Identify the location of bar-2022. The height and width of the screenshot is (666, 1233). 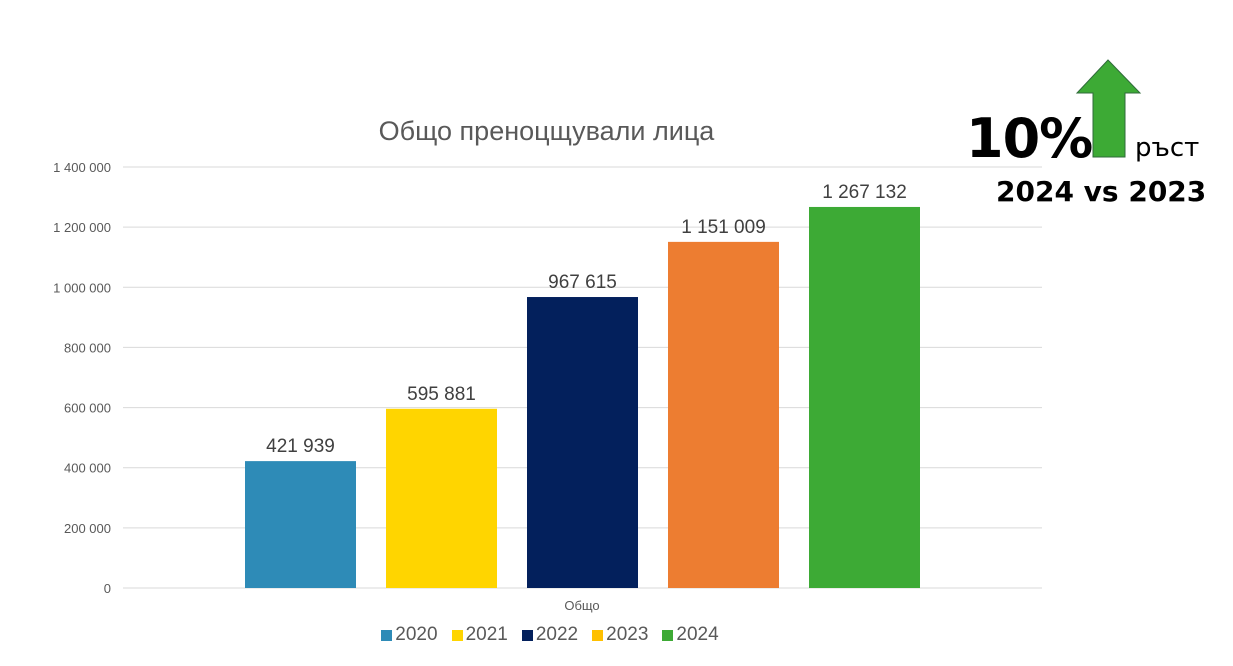
(582, 442).